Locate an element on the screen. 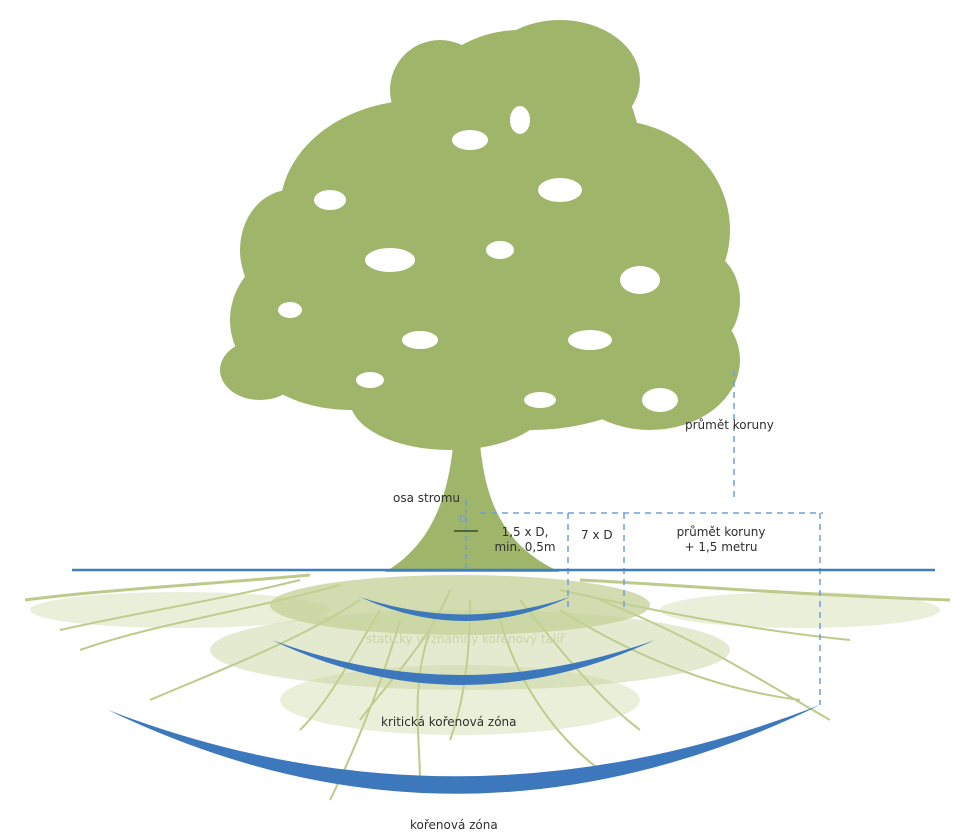 This screenshot has width=968, height=839. critical-root-zone-label: kritická kořenová zóna is located at coordinates (449, 722).